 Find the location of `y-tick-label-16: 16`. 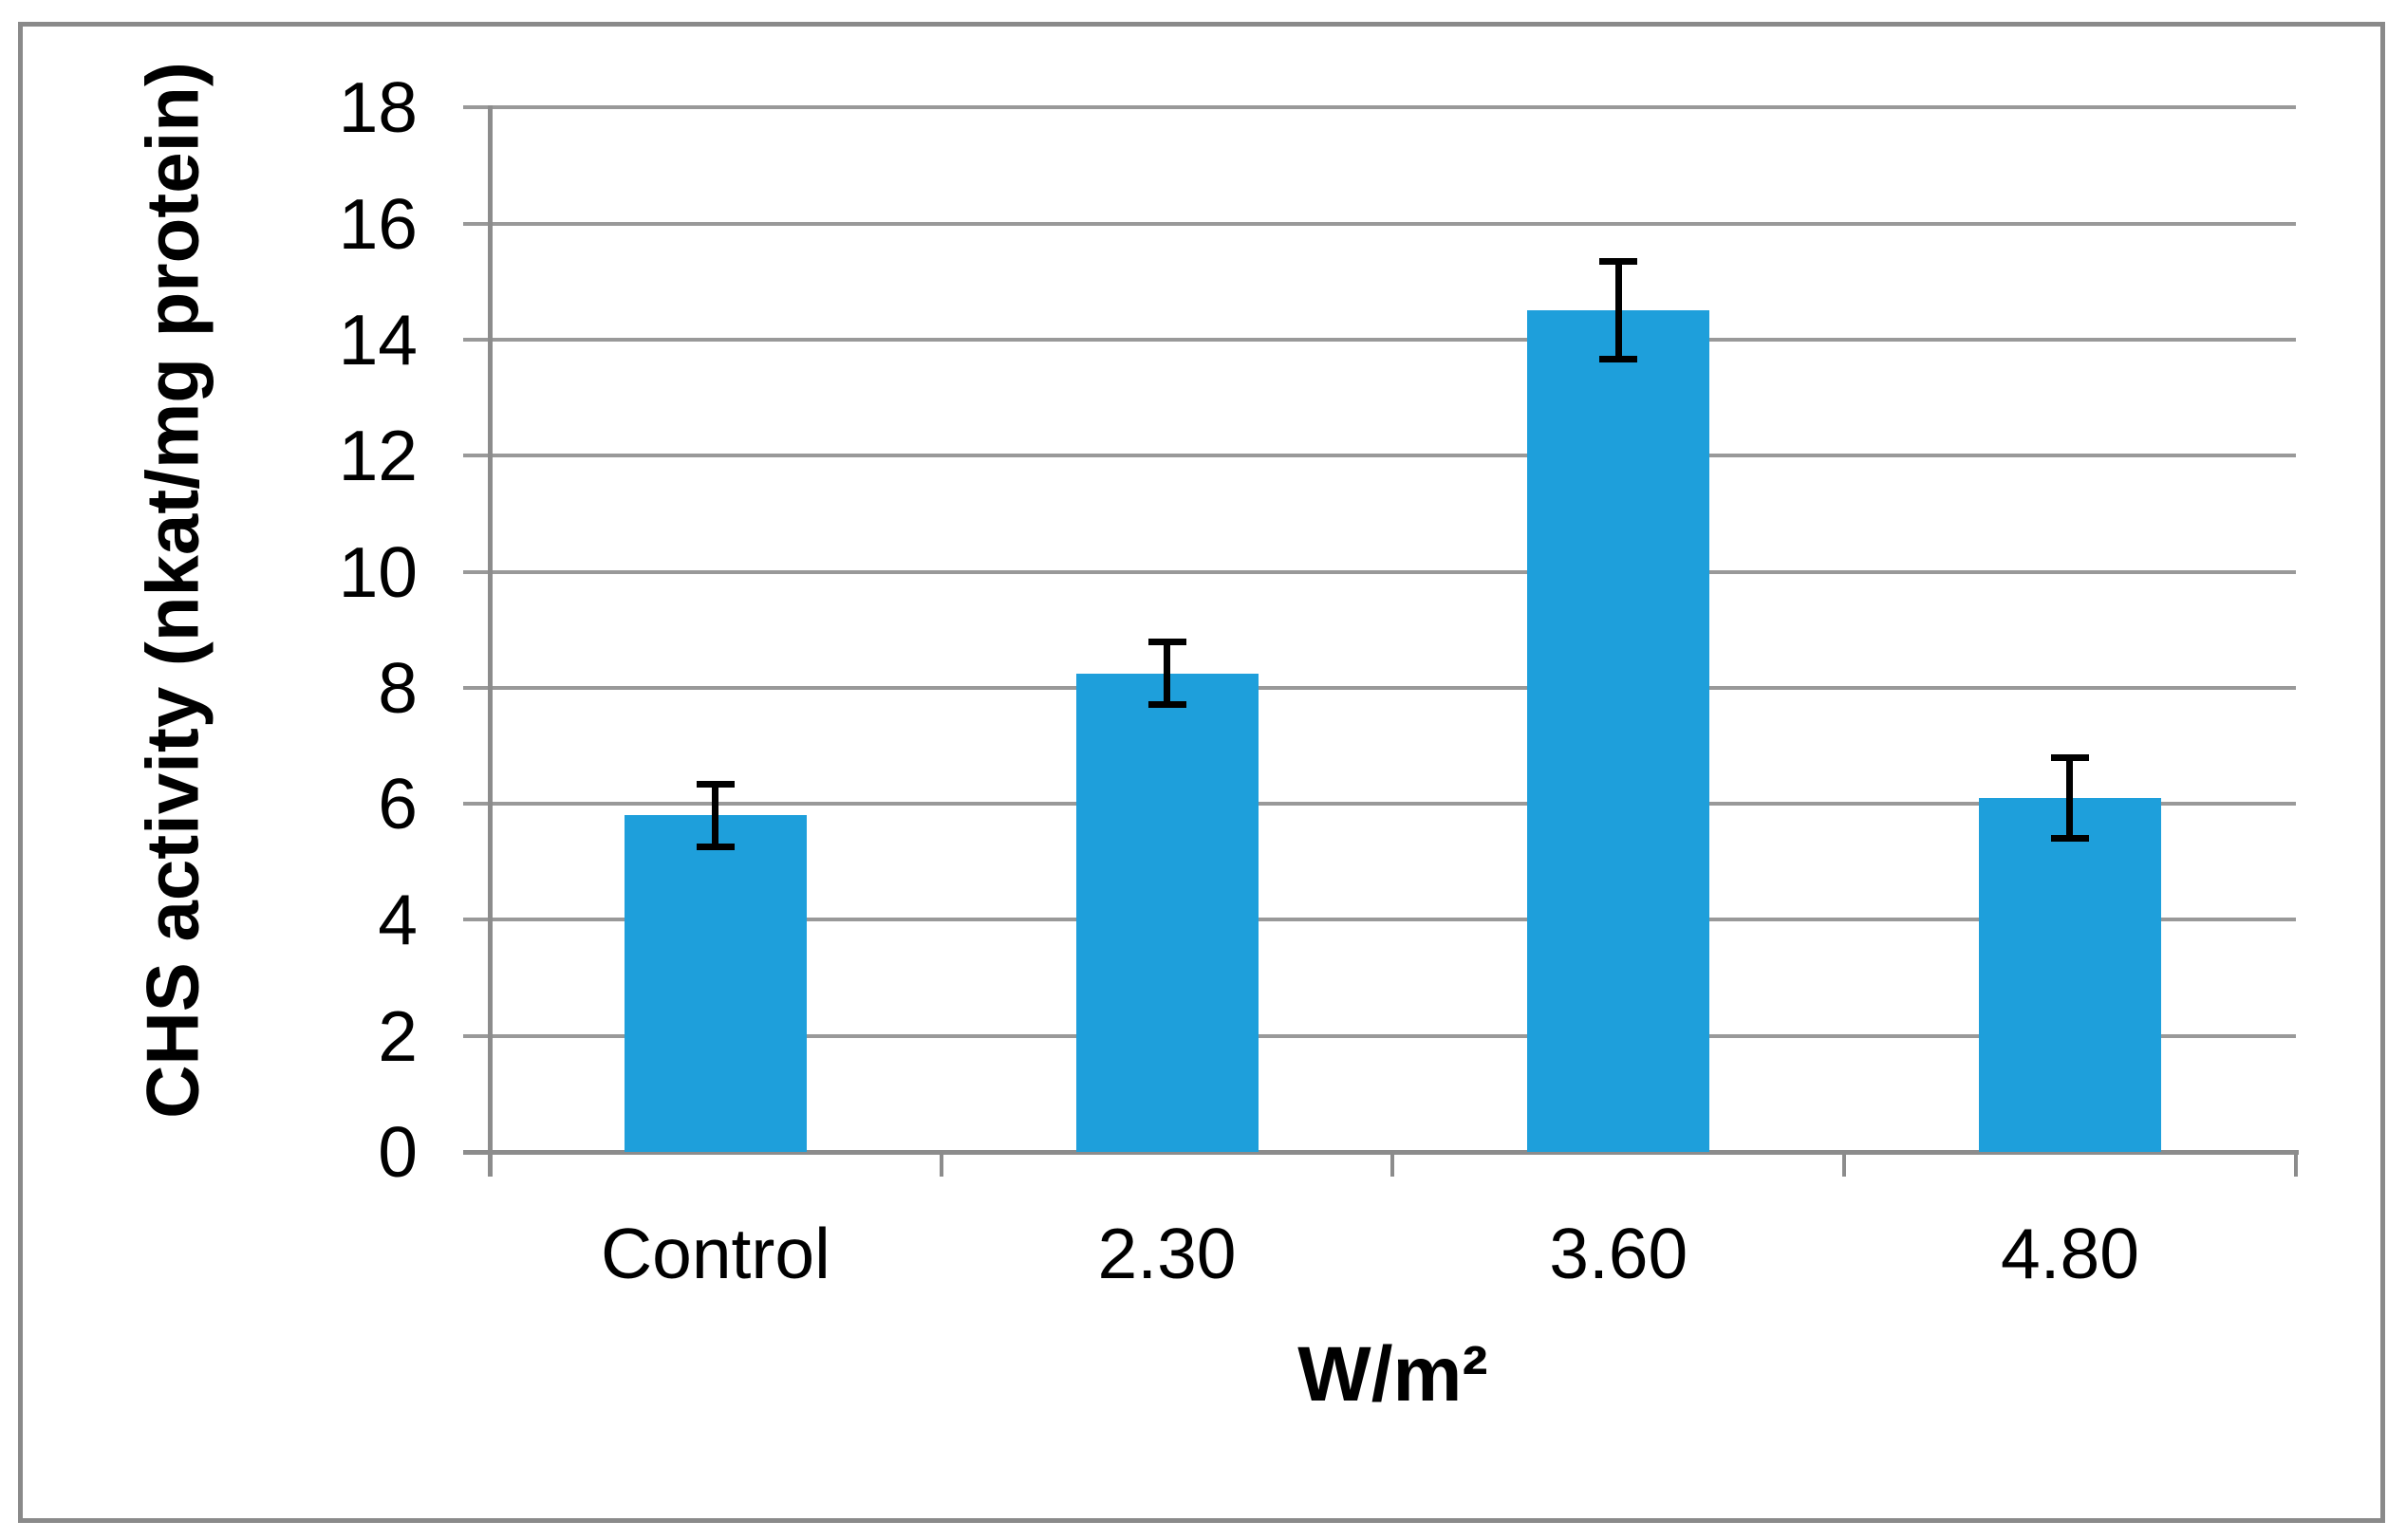

y-tick-label-16: 16 is located at coordinates (378, 223).